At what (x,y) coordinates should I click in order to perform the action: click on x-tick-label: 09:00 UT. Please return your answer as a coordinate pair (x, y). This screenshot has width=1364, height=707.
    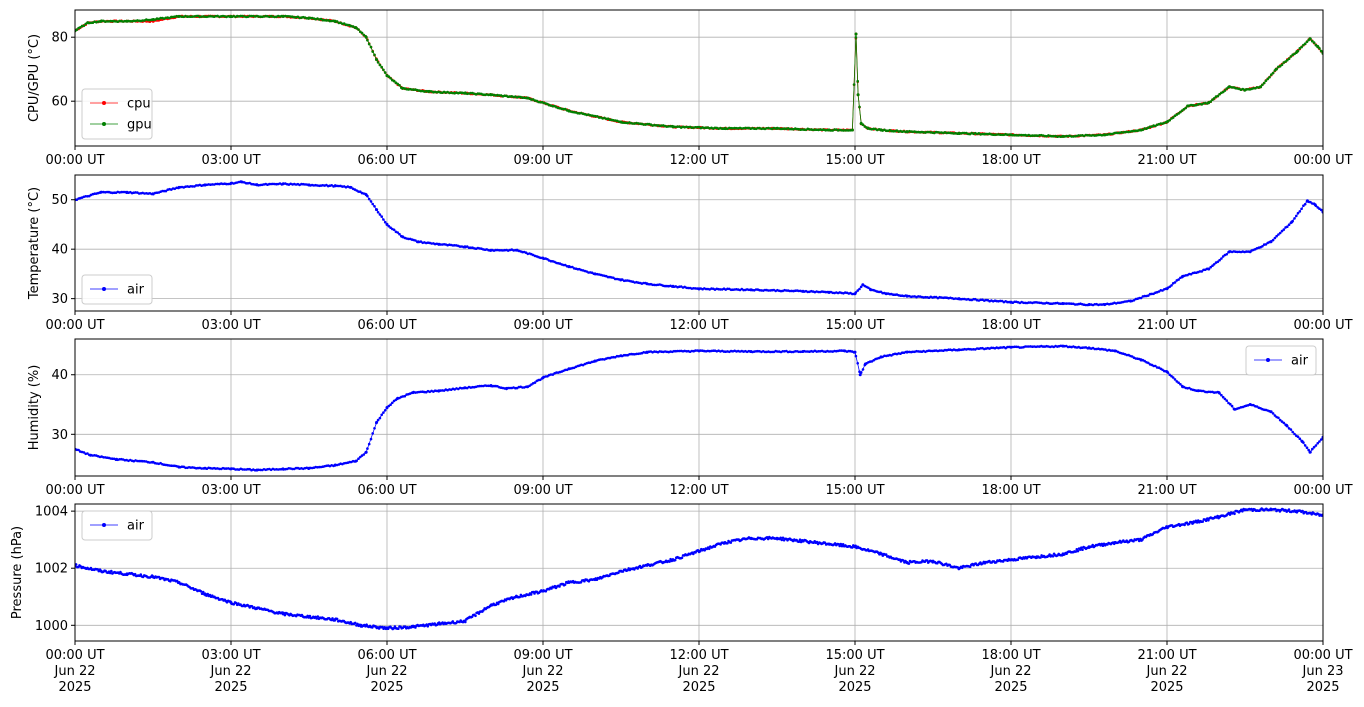
    Looking at the image, I should click on (542, 160).